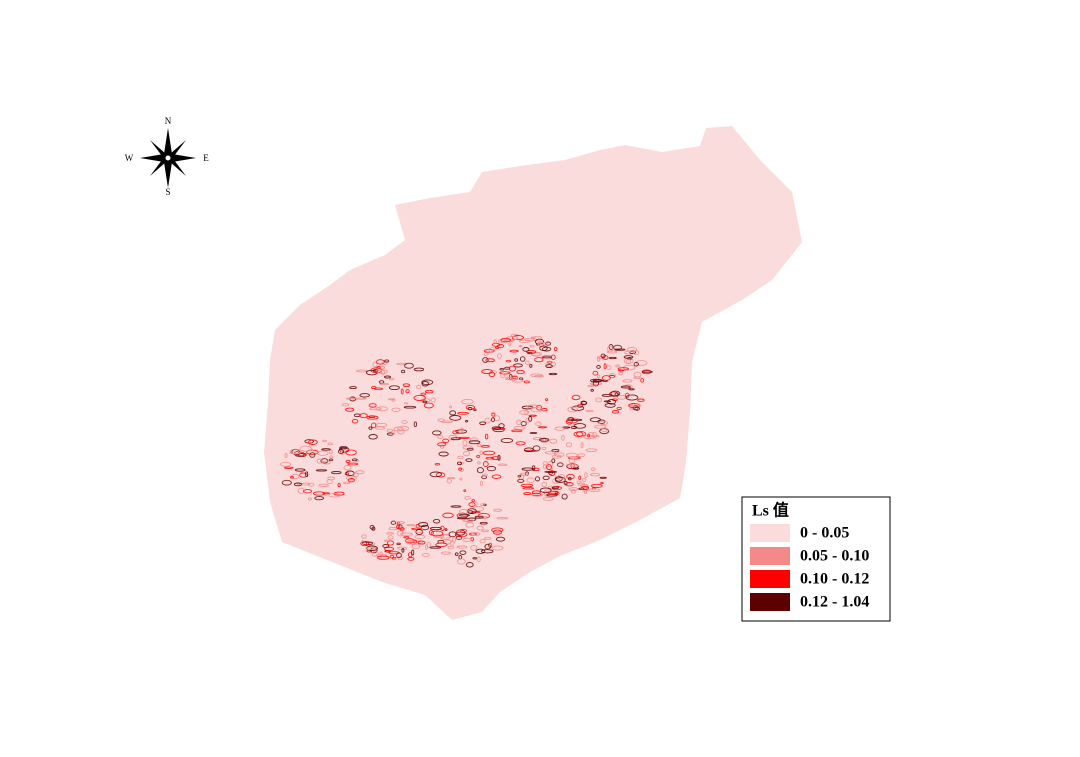  I want to click on legend-label: 0.05 - 0.10, so click(834, 556).